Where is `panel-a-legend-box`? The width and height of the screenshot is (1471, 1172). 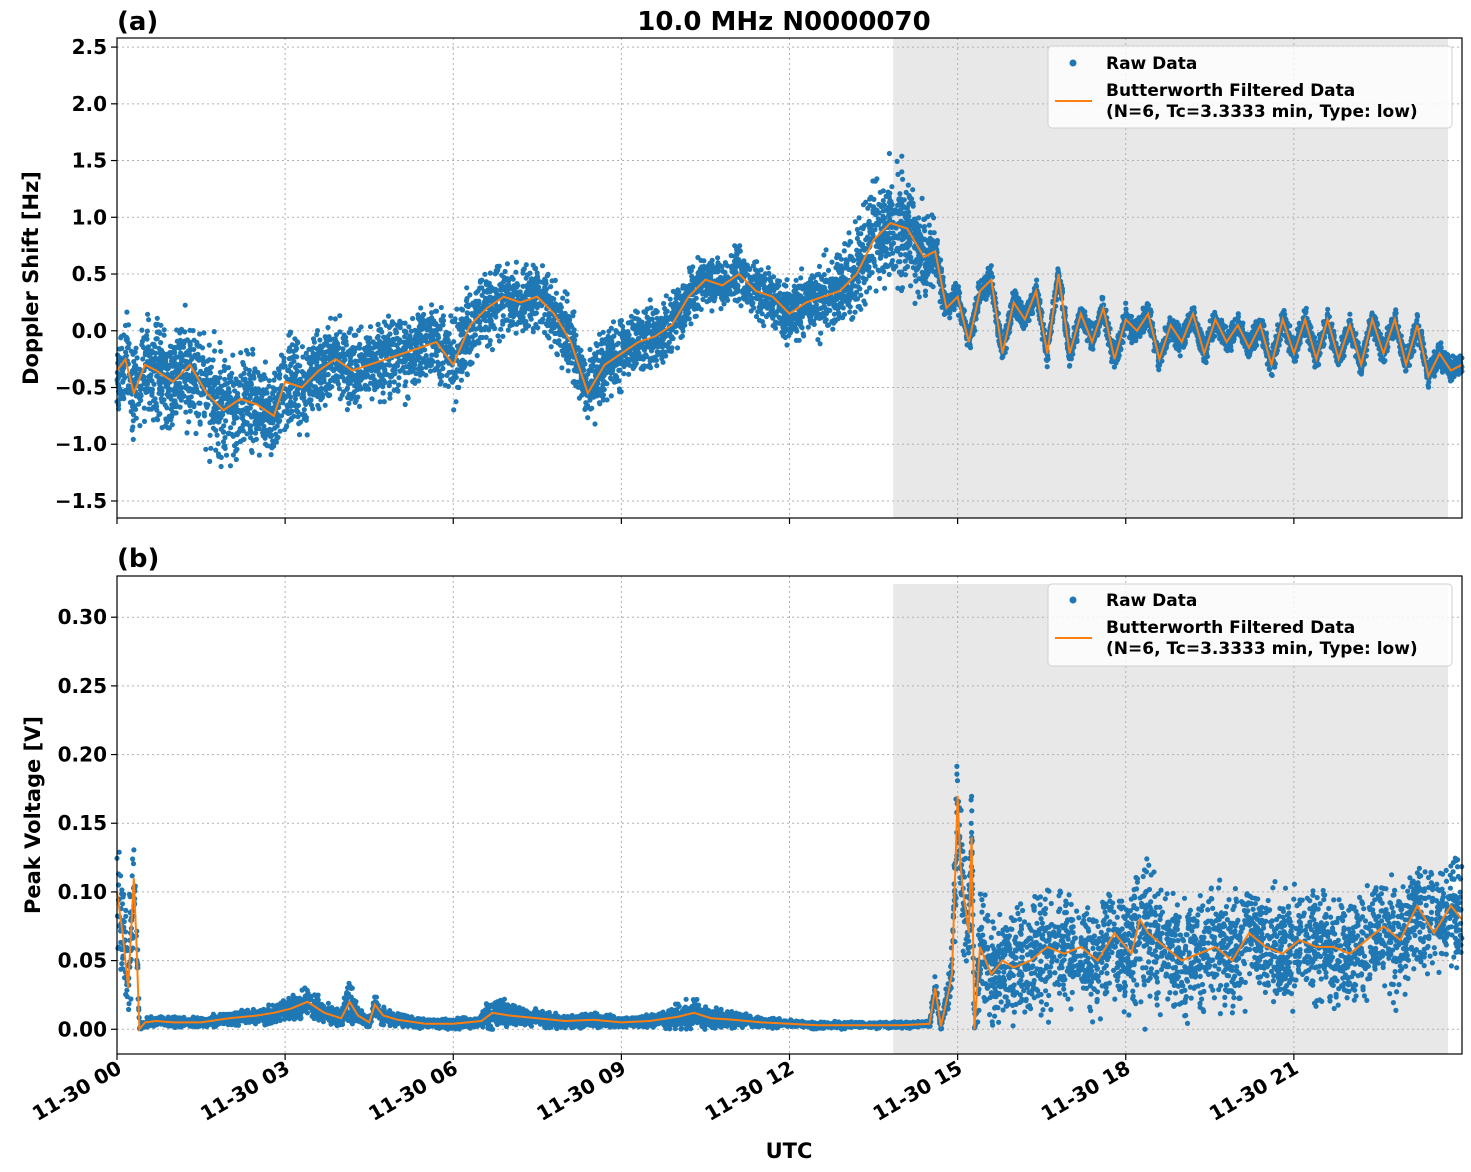 panel-a-legend-box is located at coordinates (1250, 87).